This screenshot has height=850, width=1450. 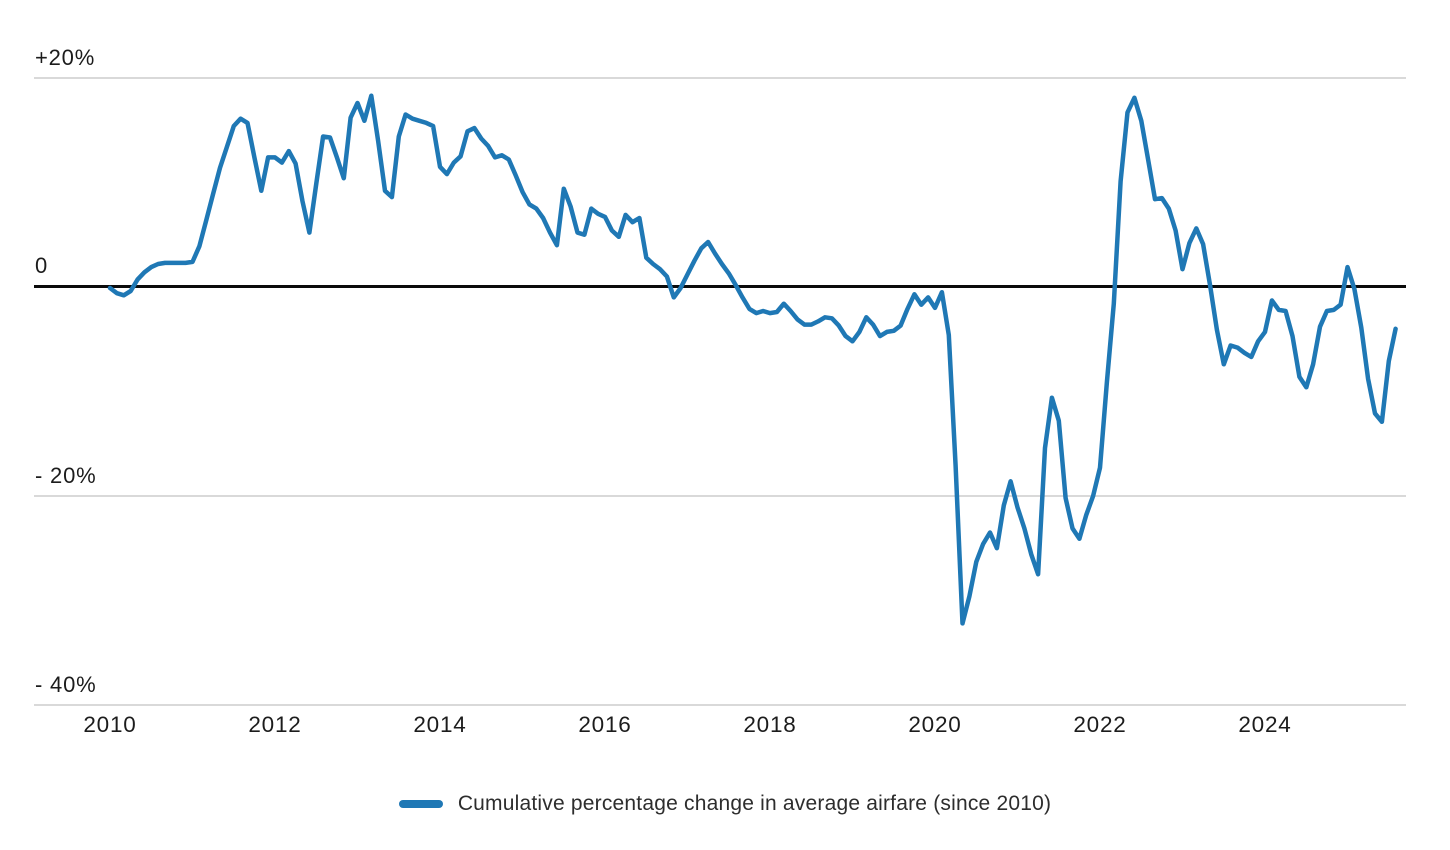 I want to click on gridline-minus40, so click(x=720, y=705).